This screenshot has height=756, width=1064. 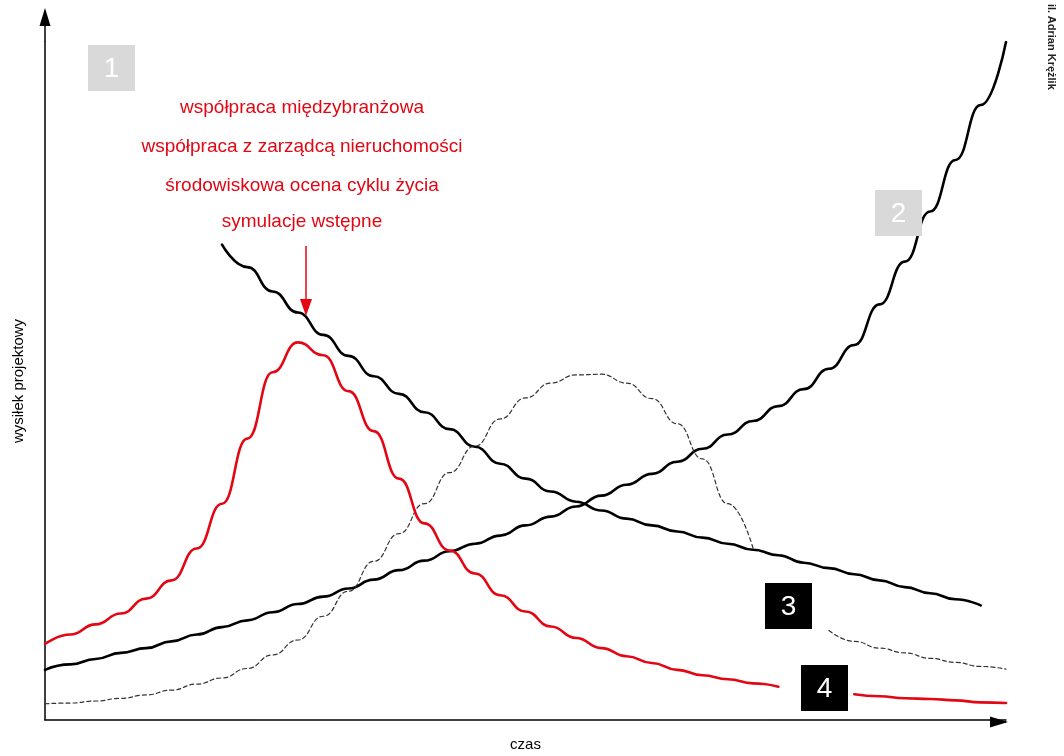 What do you see at coordinates (302, 221) in the screenshot?
I see `annotation: symulacje wstępne` at bounding box center [302, 221].